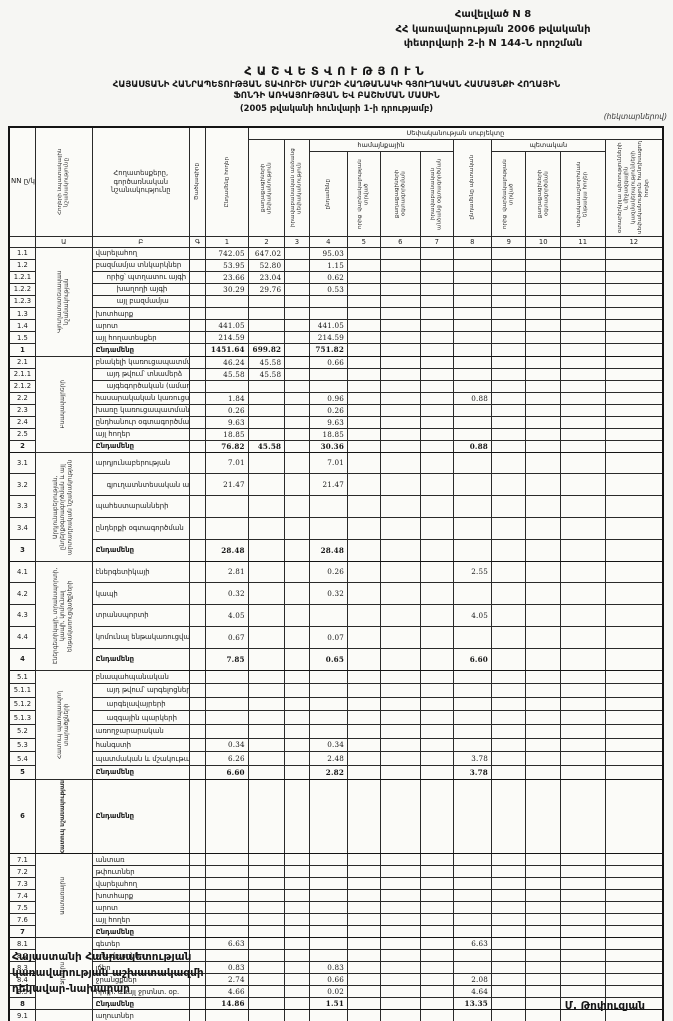 The height and width of the screenshot is (1021, 673). What do you see at coordinates (328, 1004) in the screenshot?
I see `value-cell: 1.51` at bounding box center [328, 1004].